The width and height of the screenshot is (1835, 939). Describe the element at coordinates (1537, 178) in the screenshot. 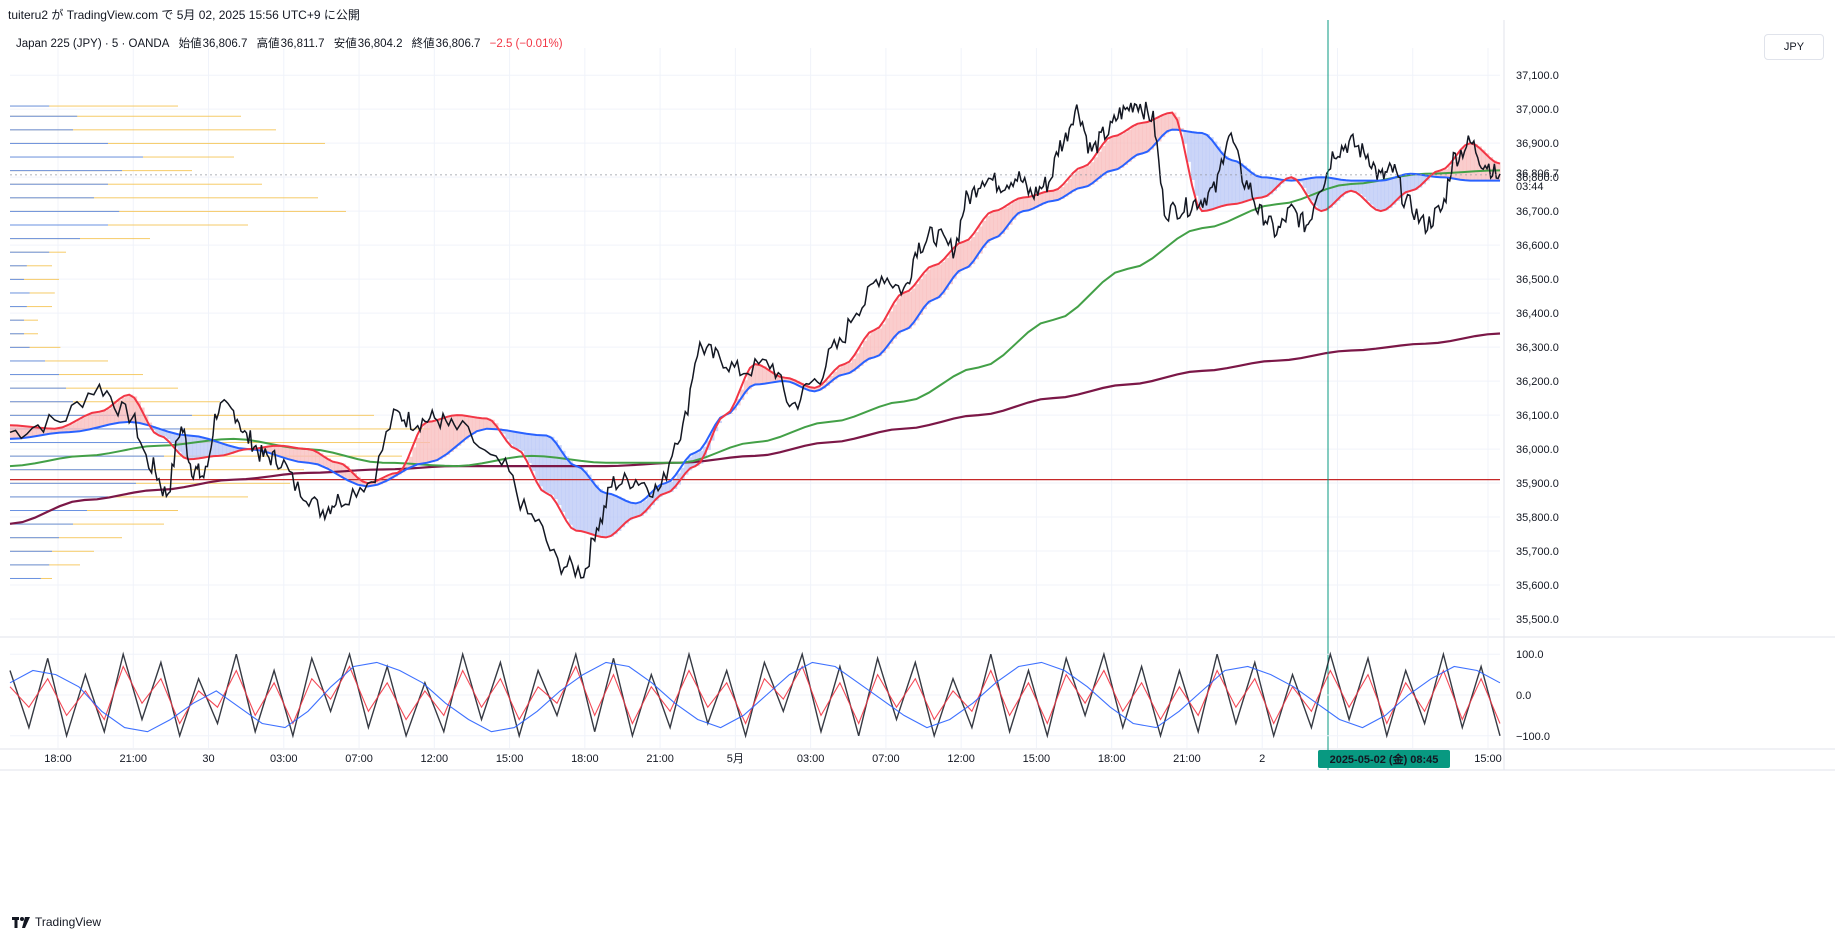

I see `price-tick-label: 36,800.0` at that location.